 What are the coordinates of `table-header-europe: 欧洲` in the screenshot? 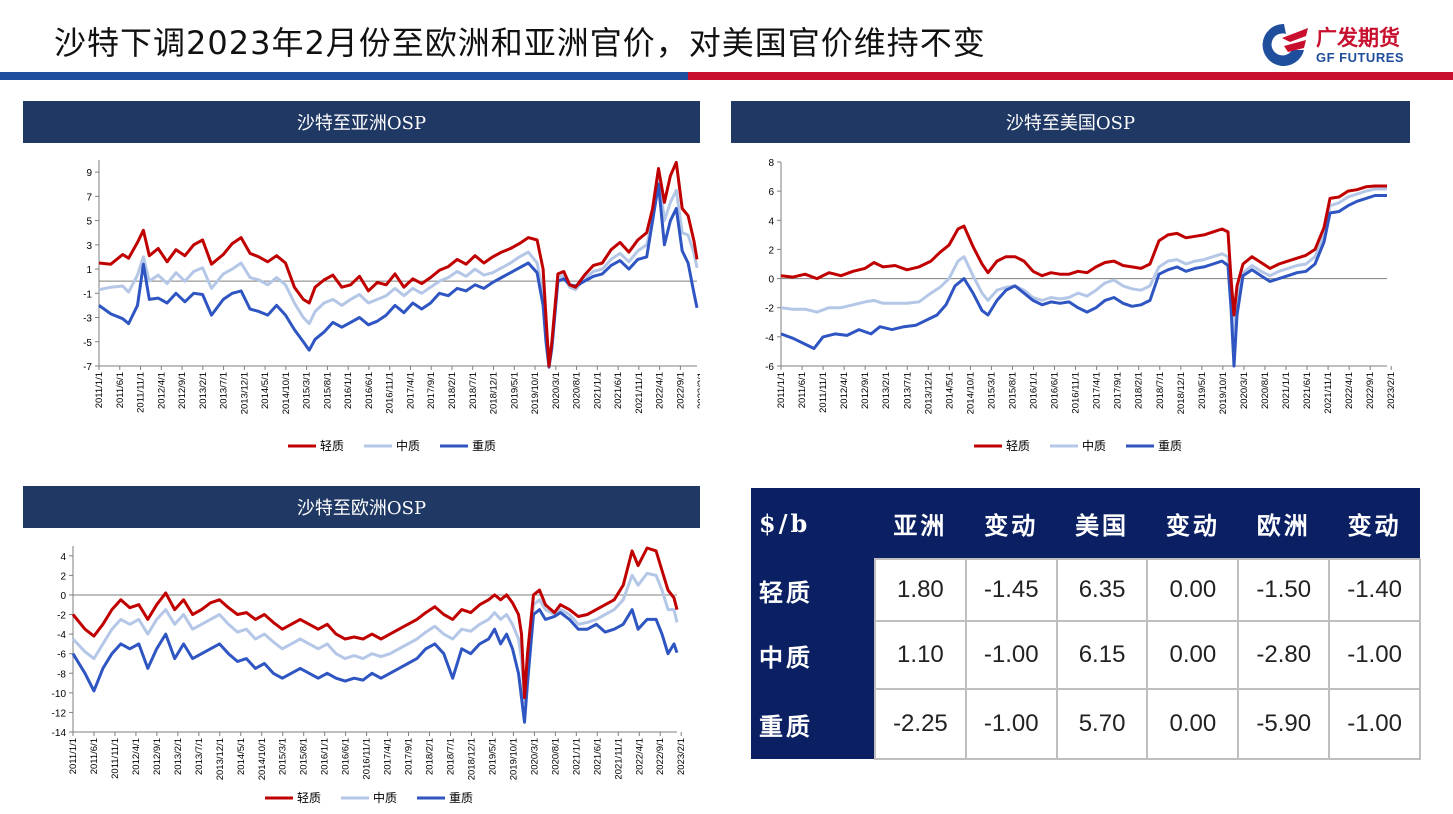 It's located at (1284, 523).